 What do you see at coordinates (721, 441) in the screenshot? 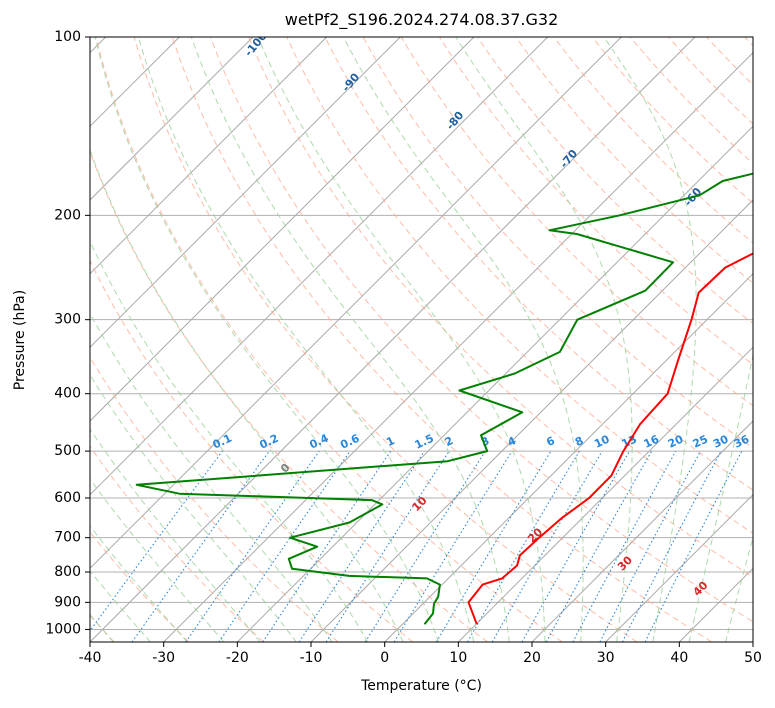
I see `mixing-ratio-label: 30` at bounding box center [721, 441].